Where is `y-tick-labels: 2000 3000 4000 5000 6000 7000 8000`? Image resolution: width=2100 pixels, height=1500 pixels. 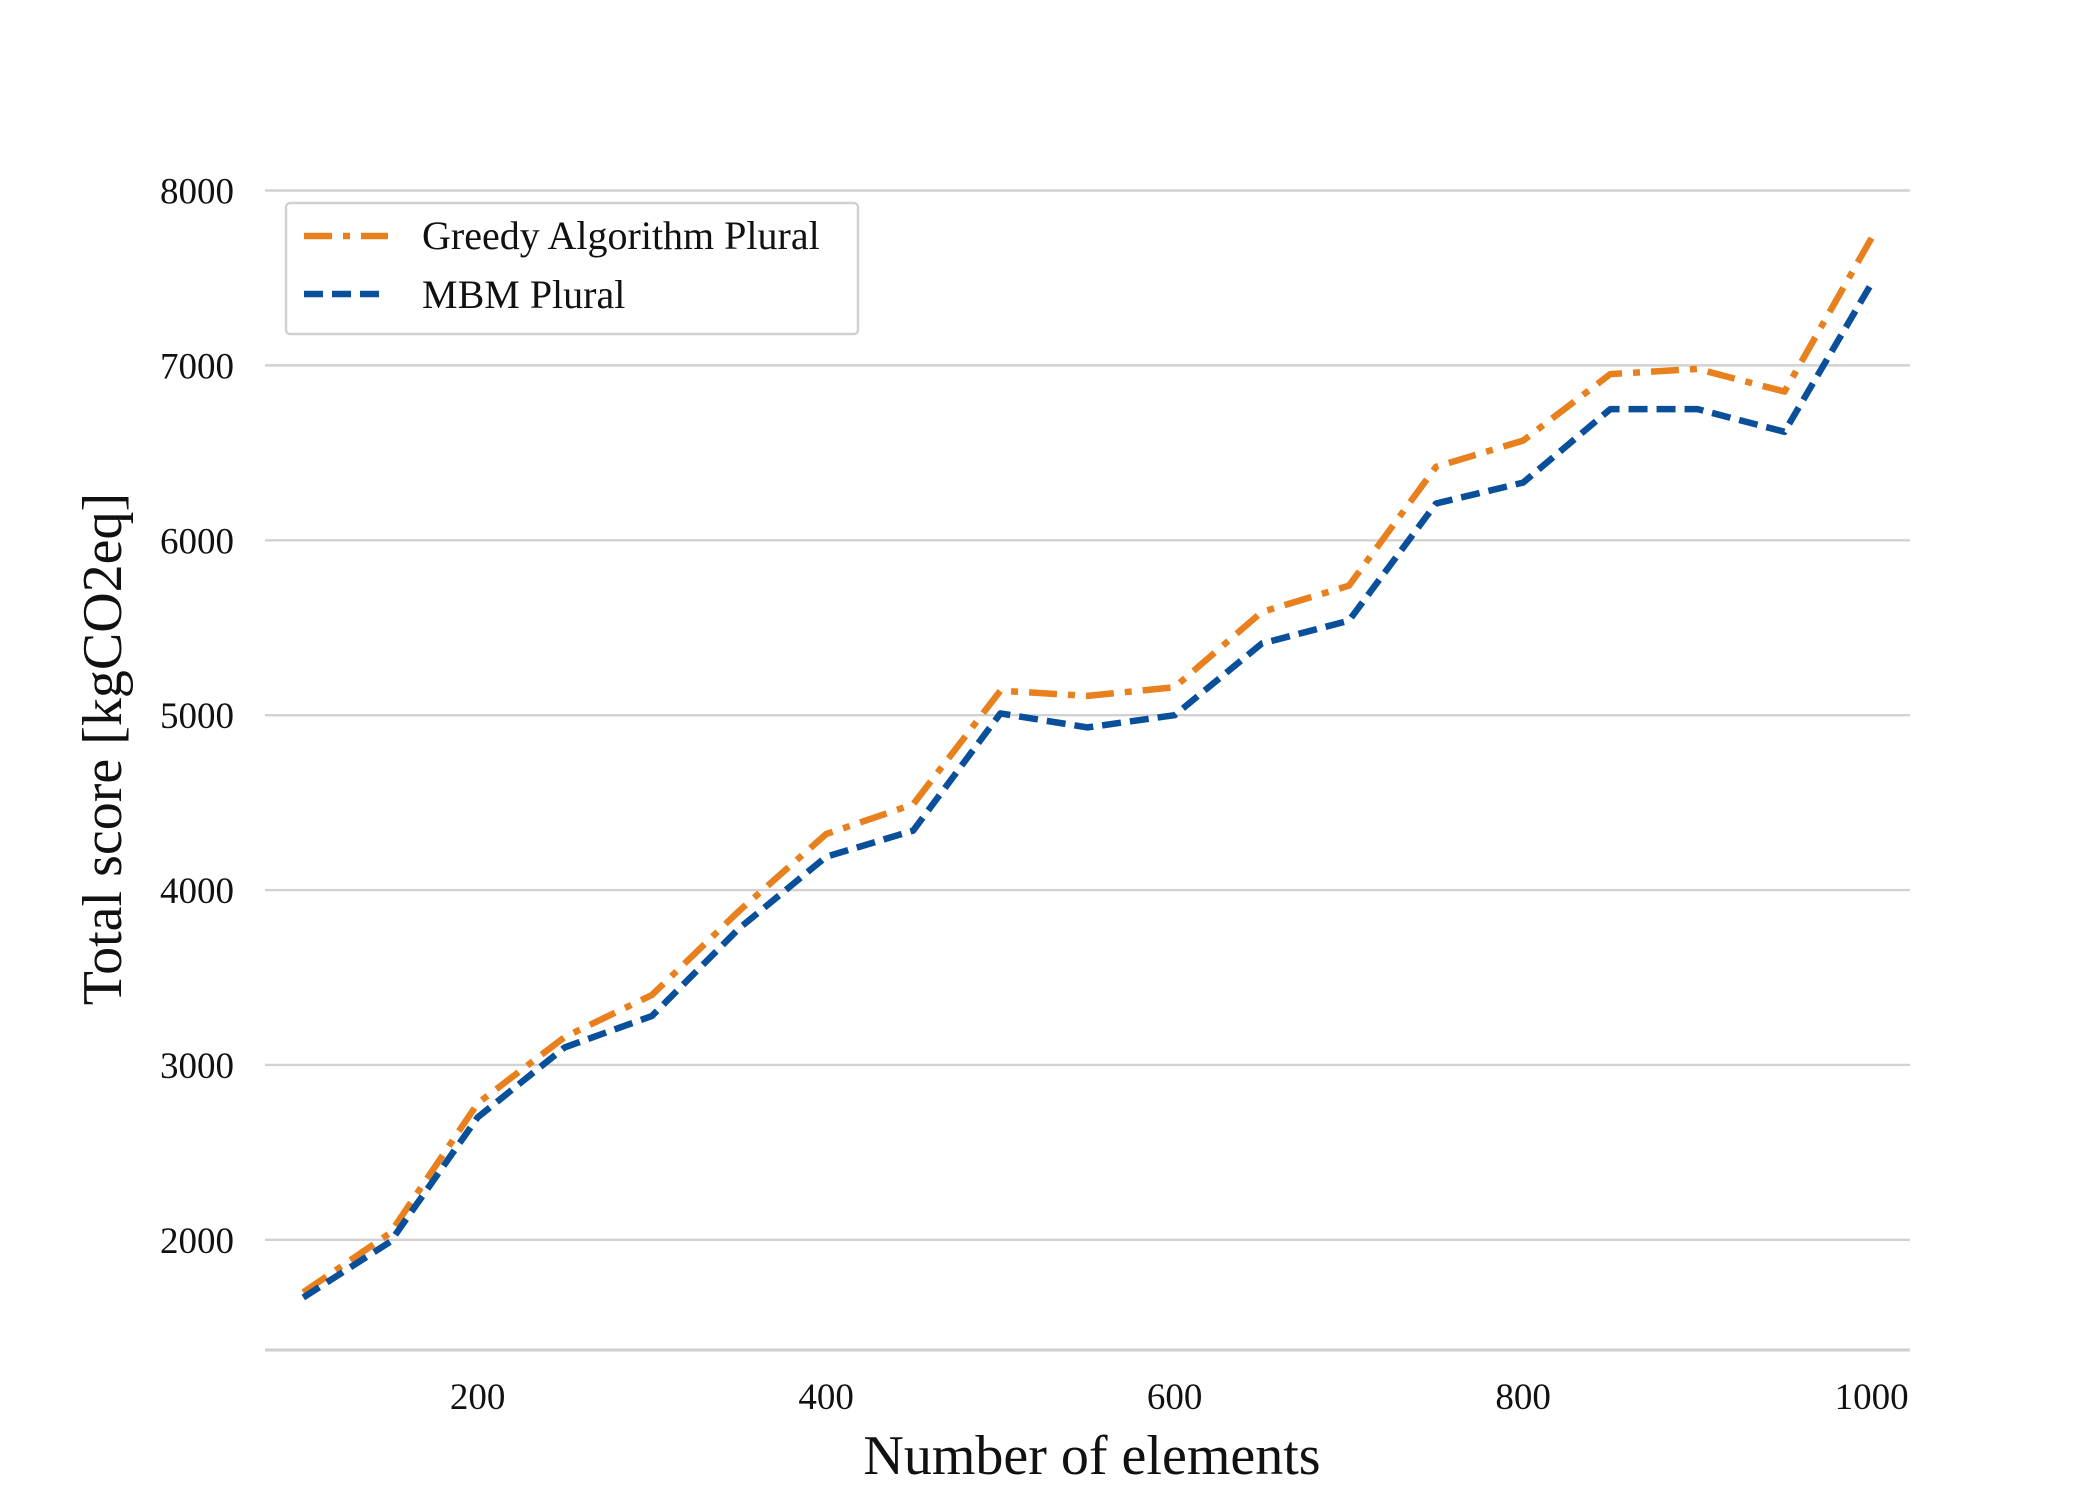
y-tick-labels: 2000 3000 4000 5000 6000 7000 8000 is located at coordinates (197, 716).